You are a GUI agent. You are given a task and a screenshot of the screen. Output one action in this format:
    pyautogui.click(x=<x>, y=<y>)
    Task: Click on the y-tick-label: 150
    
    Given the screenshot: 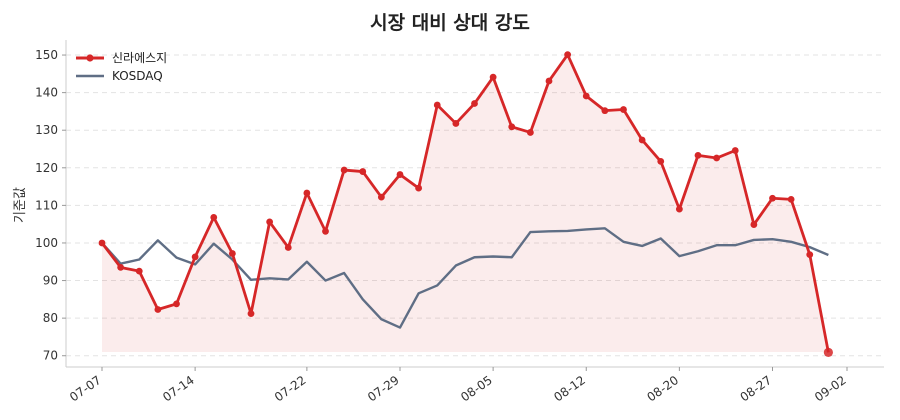 What is the action you would take?
    pyautogui.click(x=46, y=55)
    